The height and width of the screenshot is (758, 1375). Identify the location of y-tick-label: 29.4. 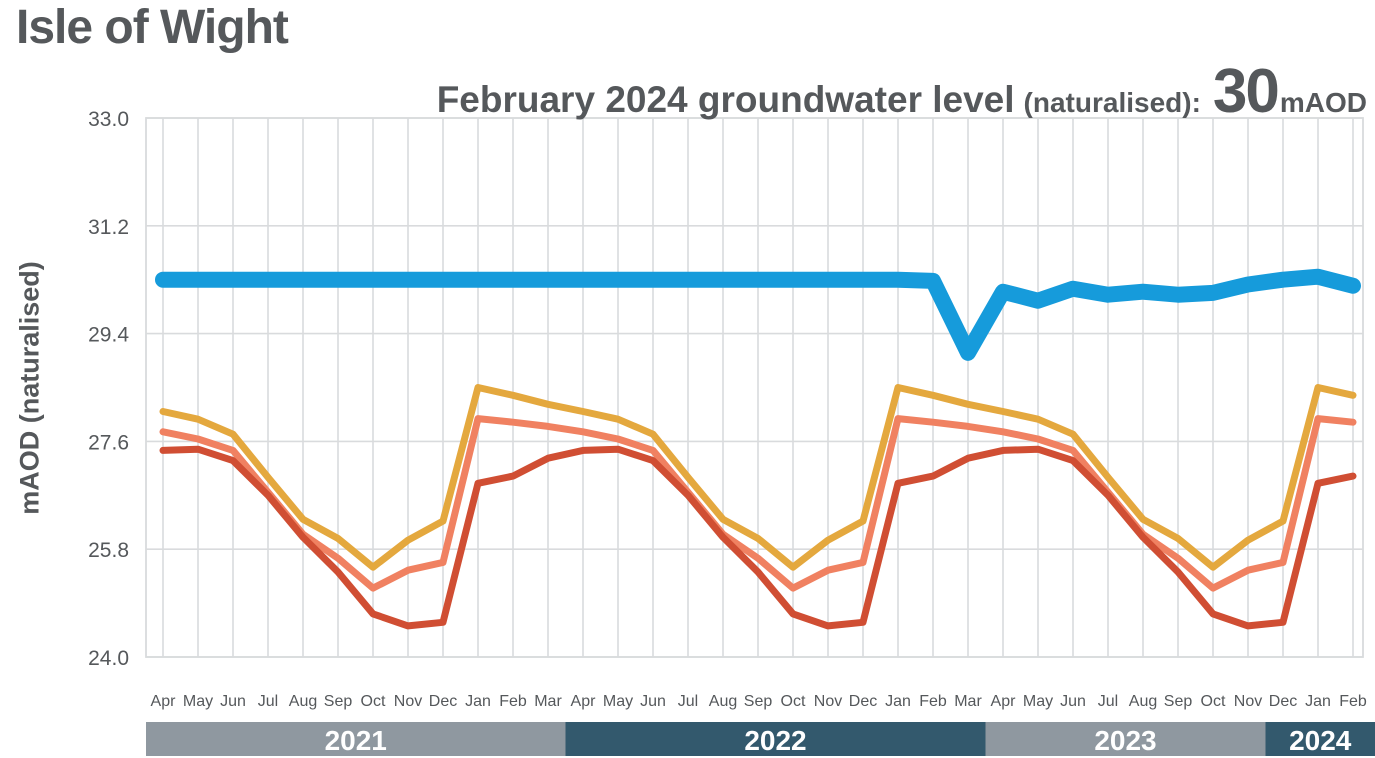
(108, 335).